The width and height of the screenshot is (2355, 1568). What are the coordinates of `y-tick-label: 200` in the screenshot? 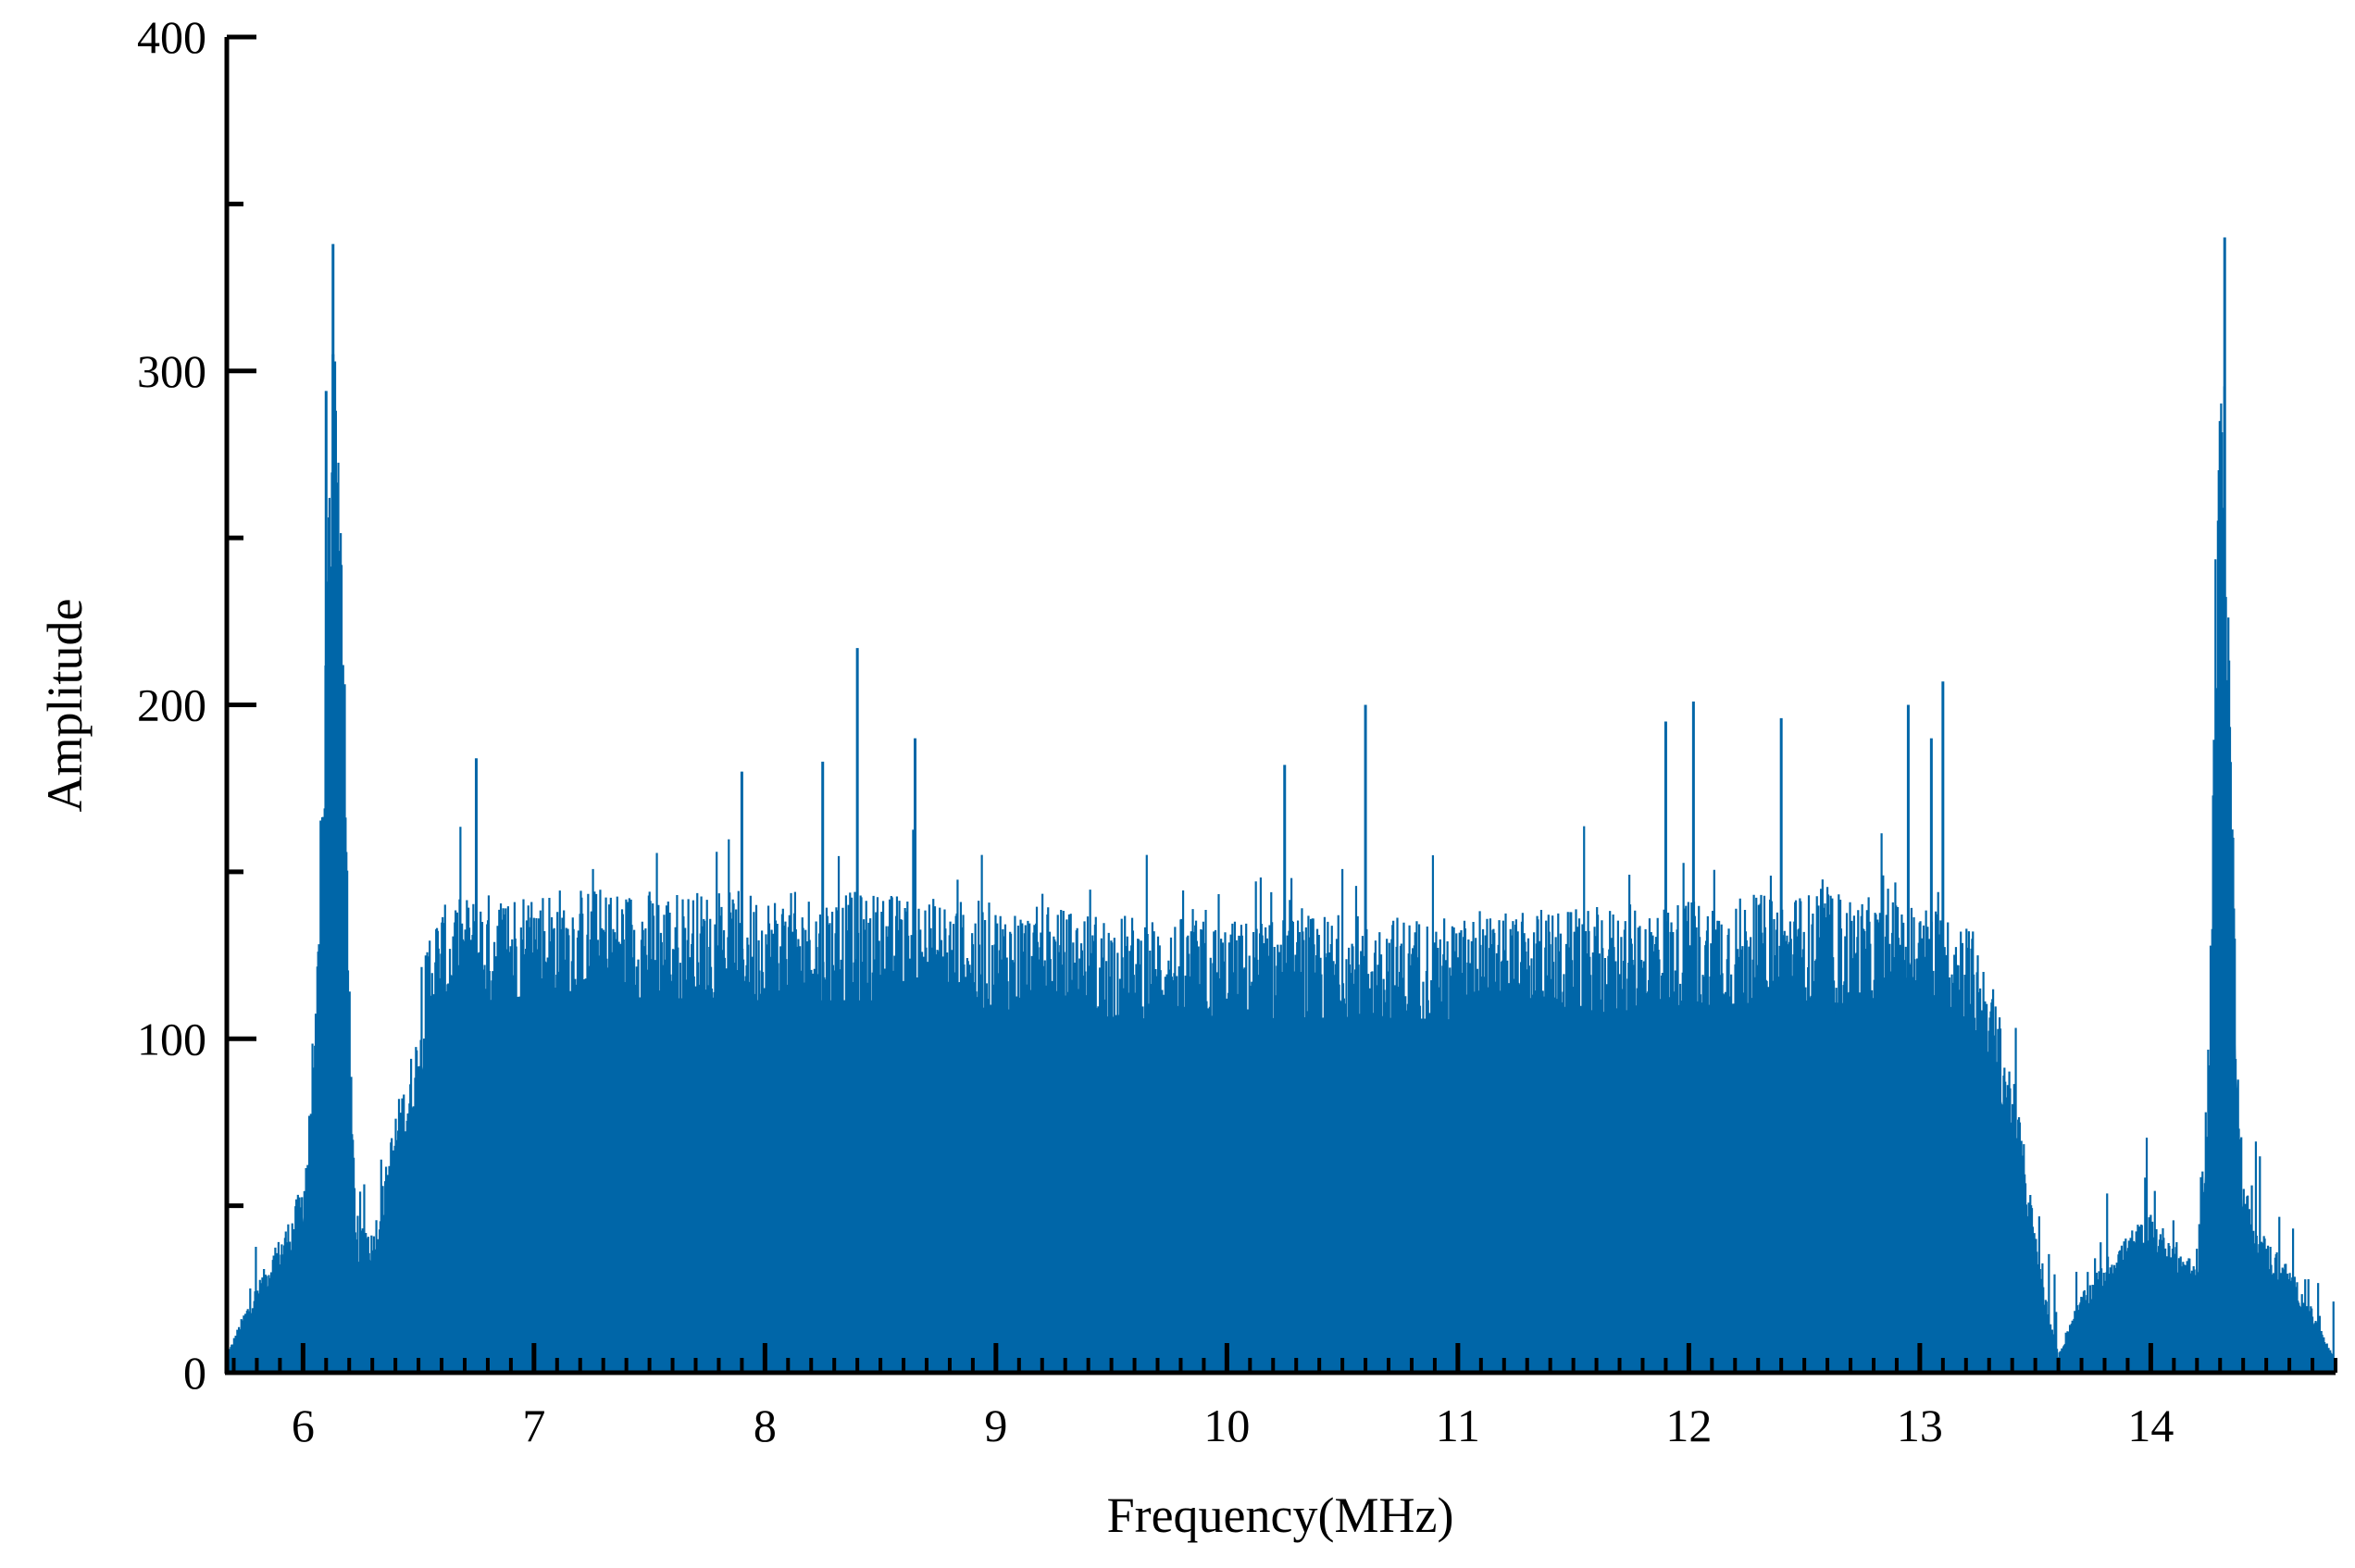 It's located at (171, 705).